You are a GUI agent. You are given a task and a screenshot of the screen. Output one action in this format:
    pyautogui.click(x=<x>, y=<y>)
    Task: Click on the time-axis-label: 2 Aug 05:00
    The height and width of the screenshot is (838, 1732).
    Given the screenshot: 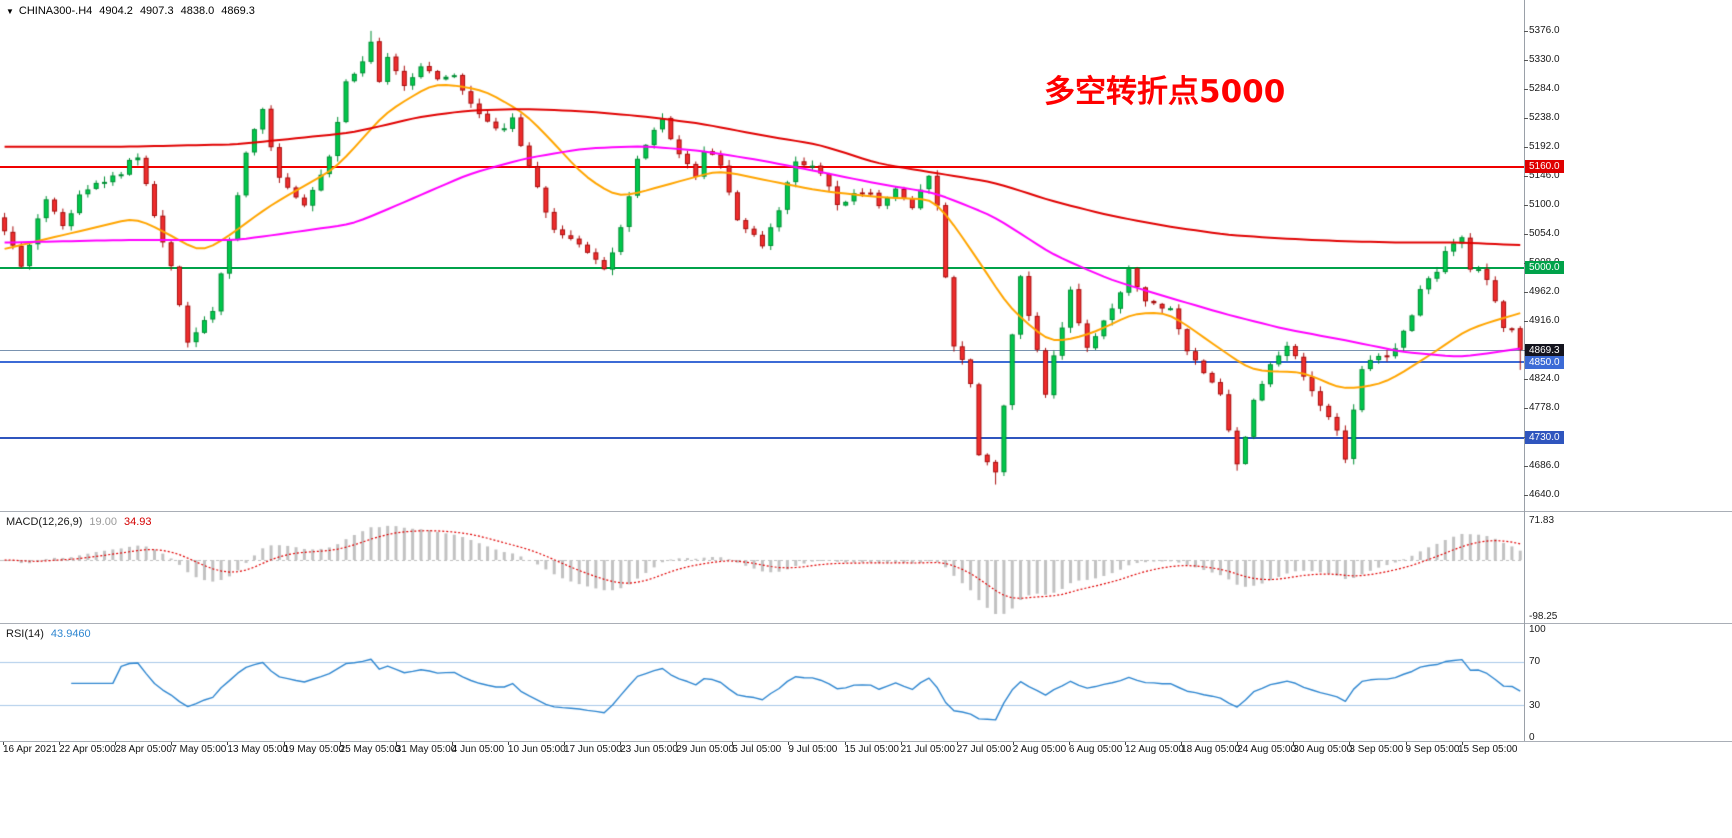 What is the action you would take?
    pyautogui.click(x=1039, y=749)
    